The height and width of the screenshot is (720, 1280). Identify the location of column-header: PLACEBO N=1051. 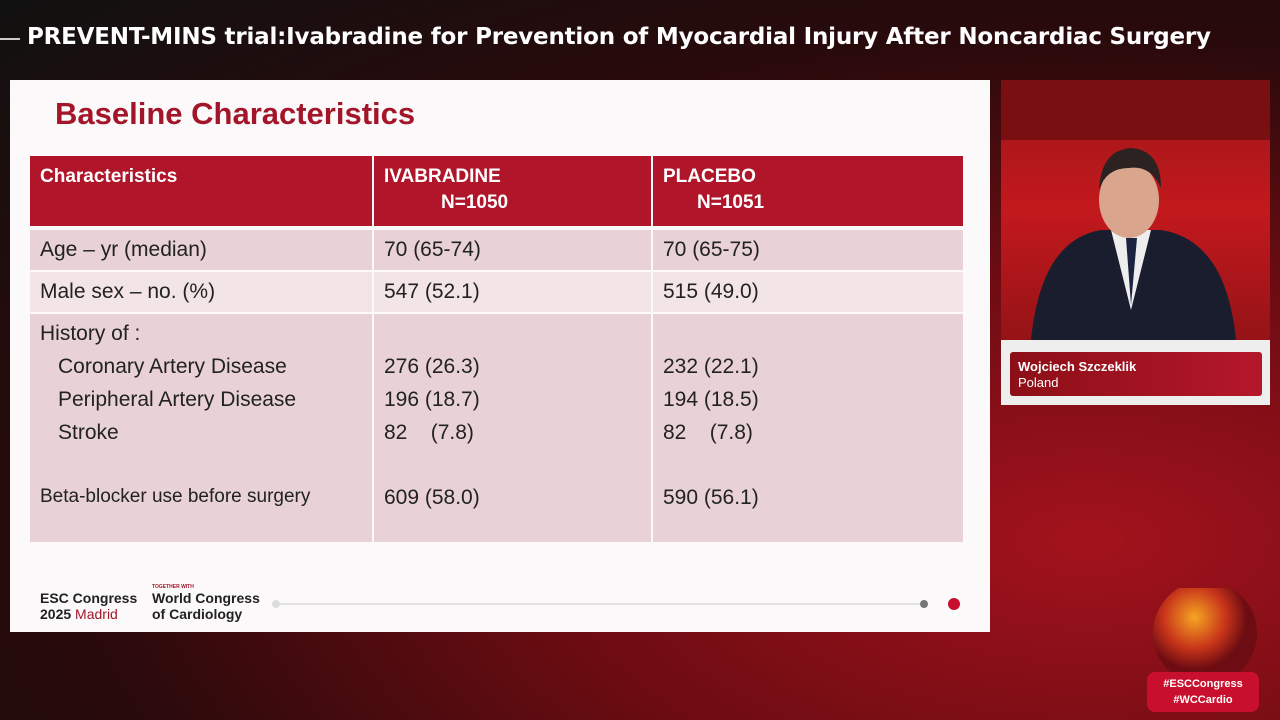
(808, 191).